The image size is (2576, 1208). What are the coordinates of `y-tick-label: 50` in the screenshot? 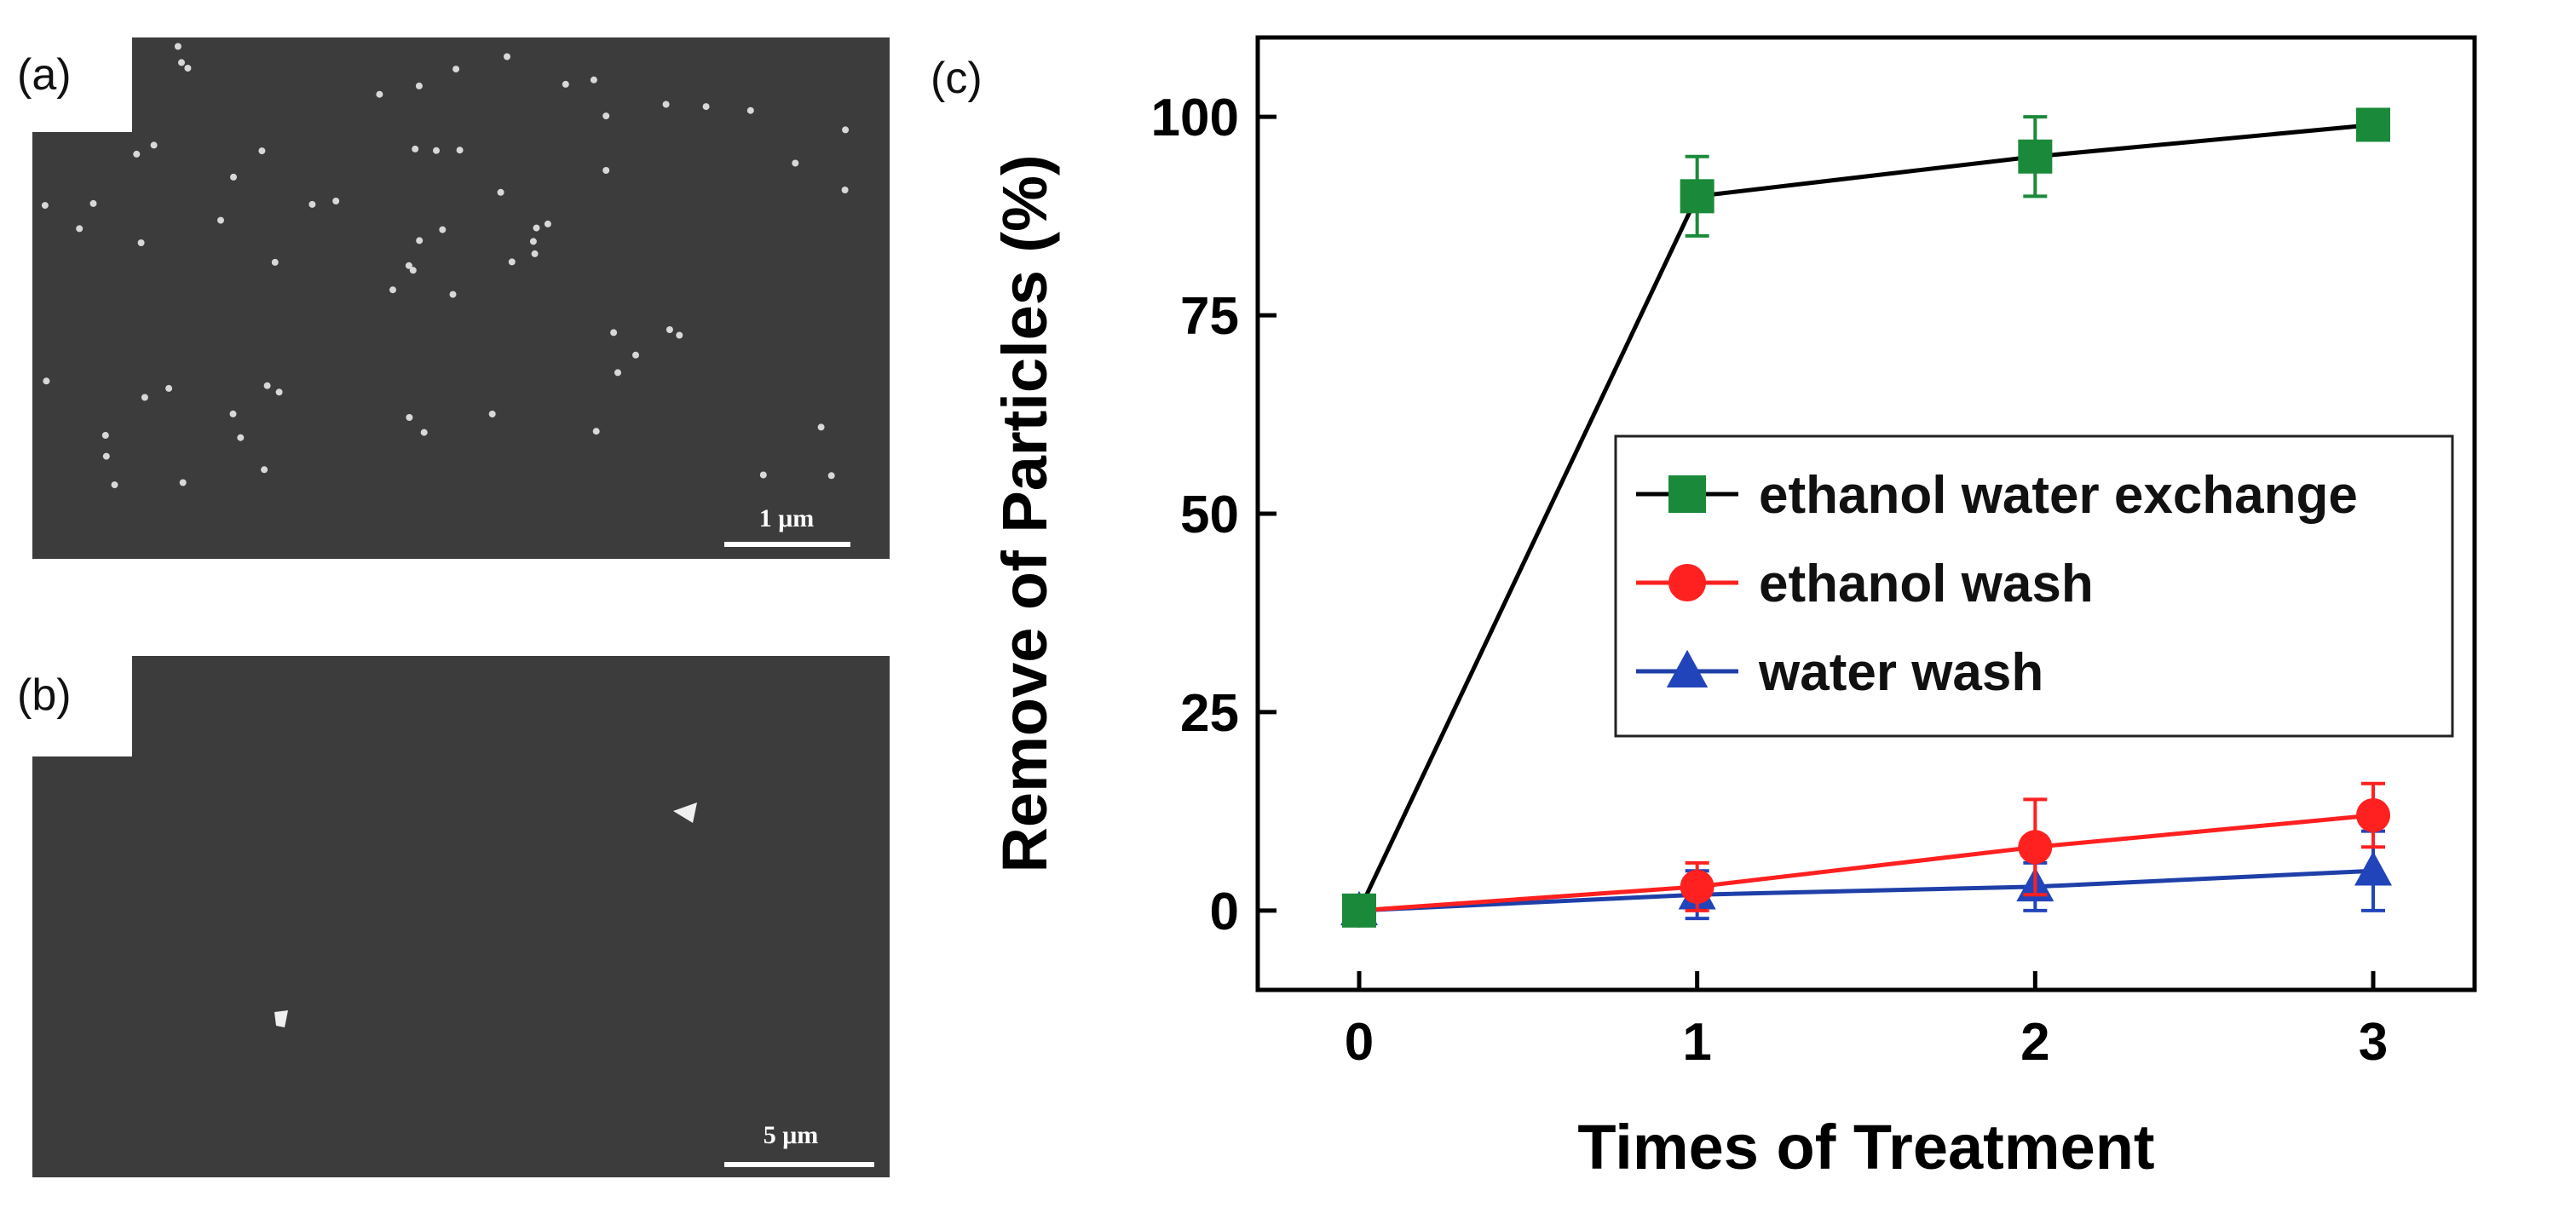 It's located at (1209, 515).